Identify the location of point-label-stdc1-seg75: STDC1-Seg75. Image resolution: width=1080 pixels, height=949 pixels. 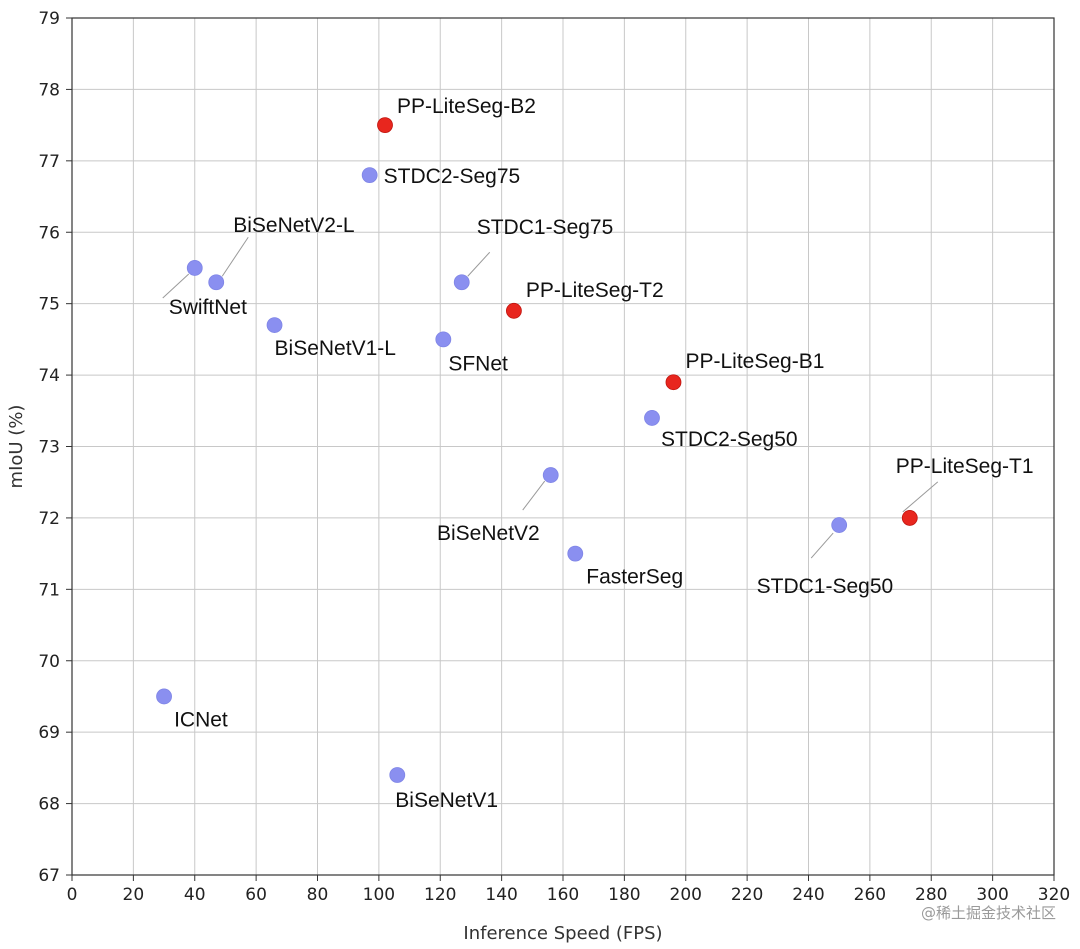
(545, 227).